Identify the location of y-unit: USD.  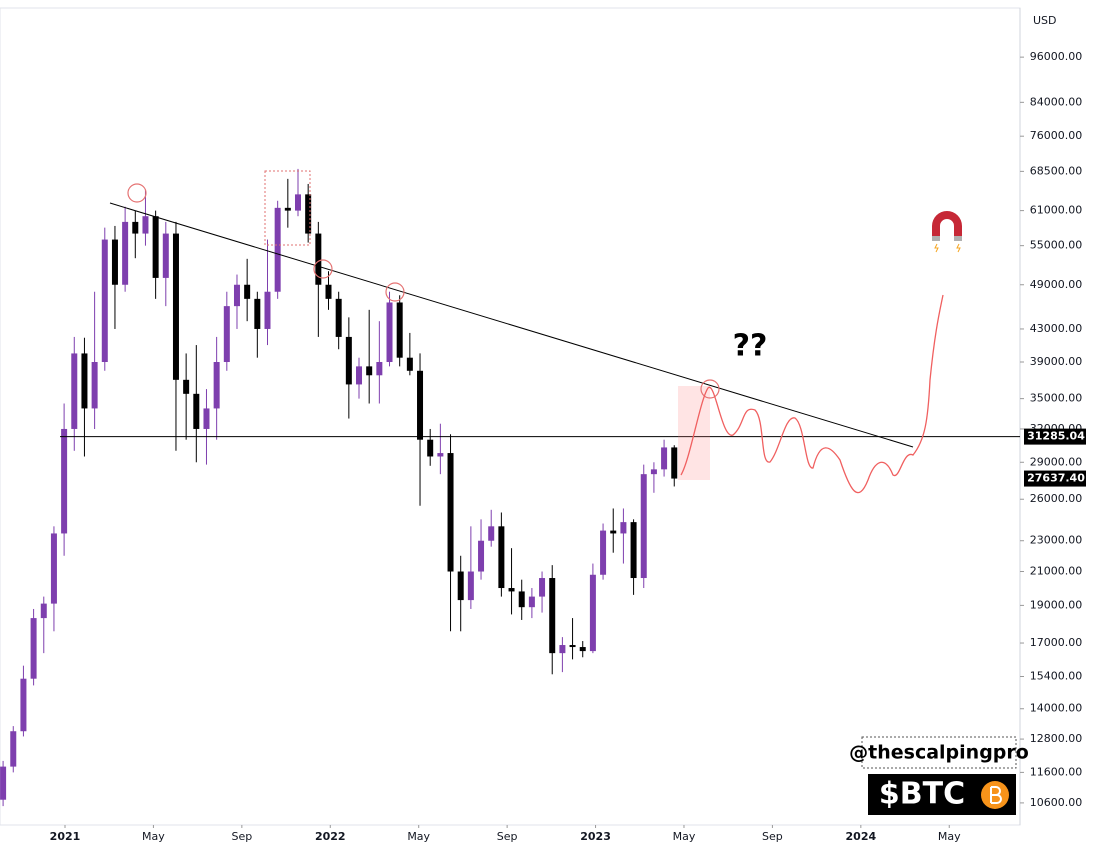
(1045, 20).